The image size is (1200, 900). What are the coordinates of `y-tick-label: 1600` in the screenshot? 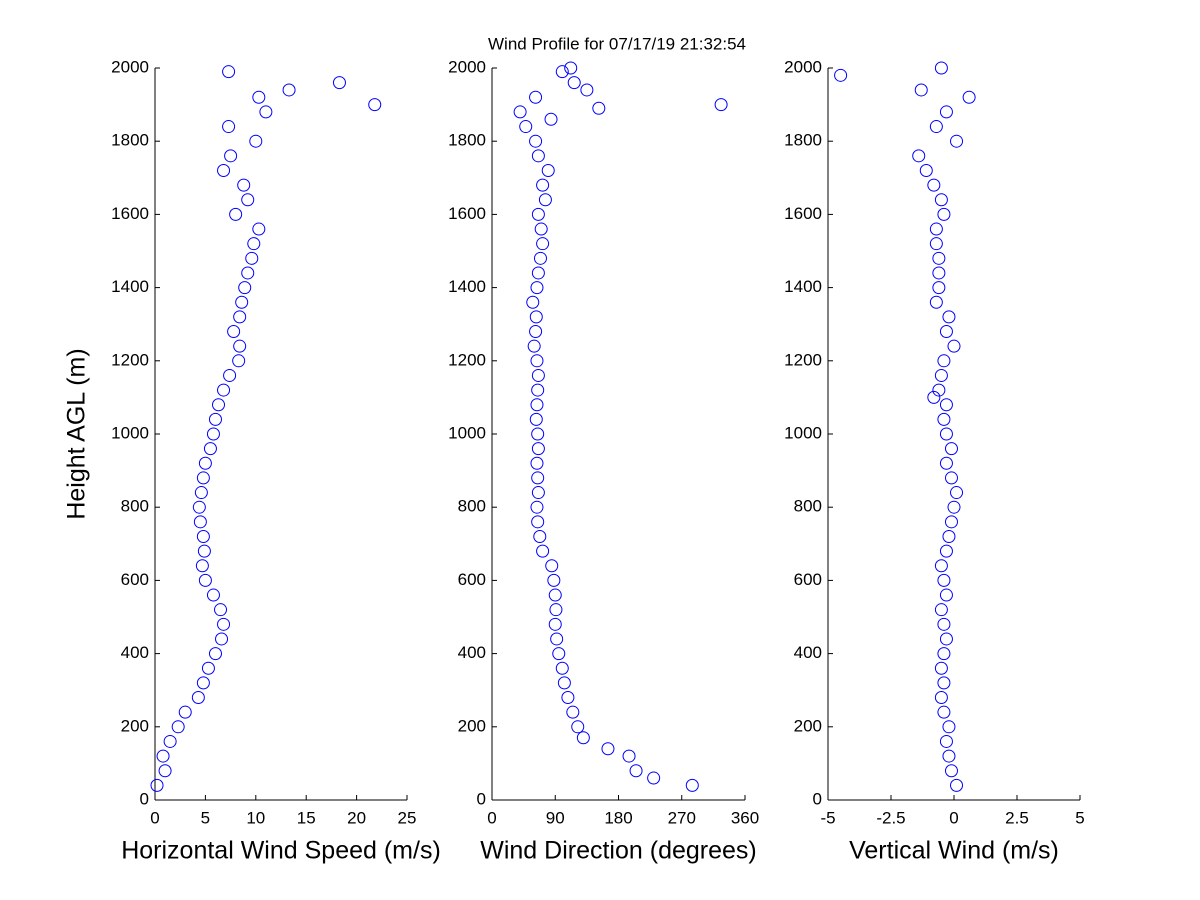 It's located at (803, 213).